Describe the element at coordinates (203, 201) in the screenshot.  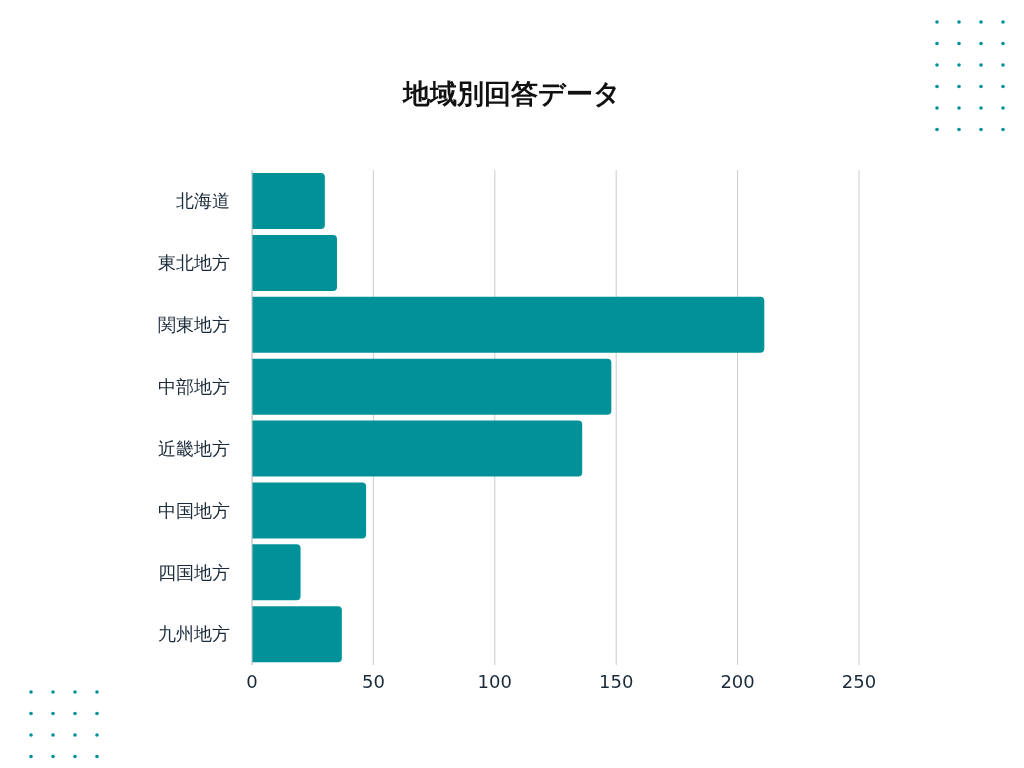
I see `y-tick-label: 北海道` at that location.